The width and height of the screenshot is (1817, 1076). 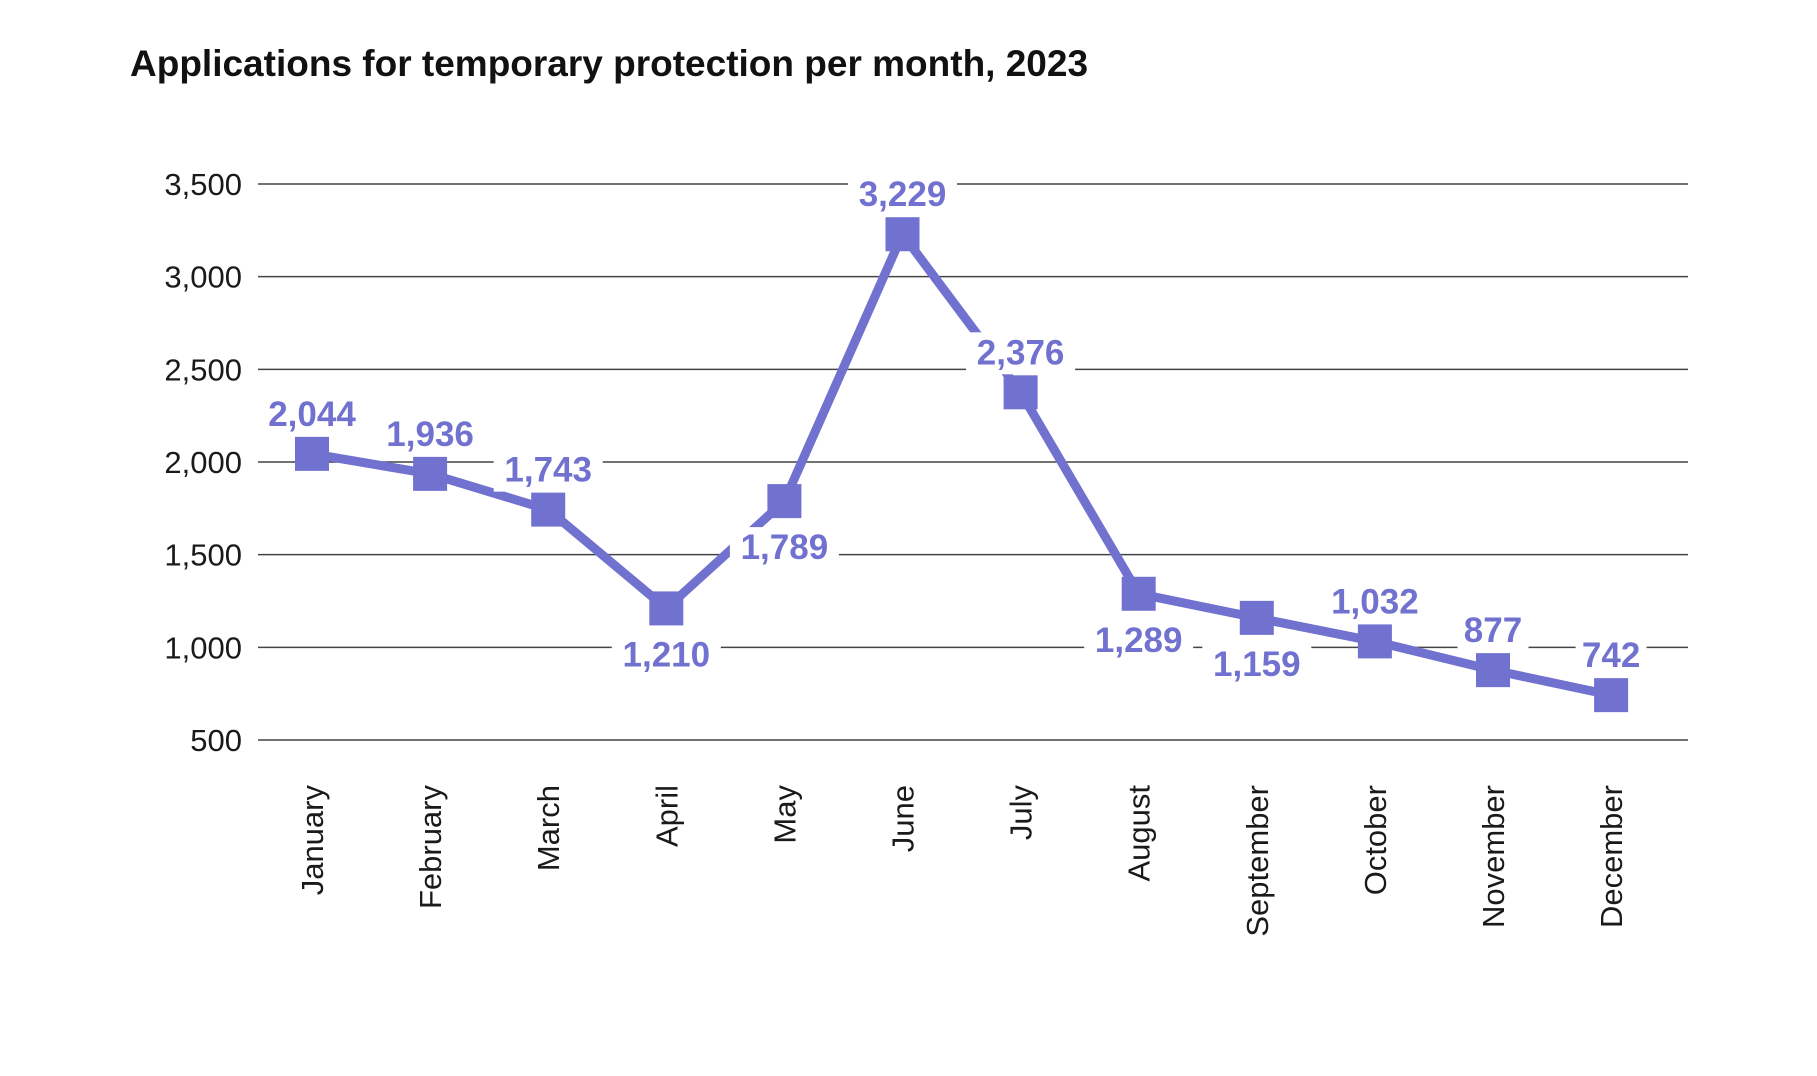 What do you see at coordinates (203, 277) in the screenshot?
I see `y-tick-label: 3,000` at bounding box center [203, 277].